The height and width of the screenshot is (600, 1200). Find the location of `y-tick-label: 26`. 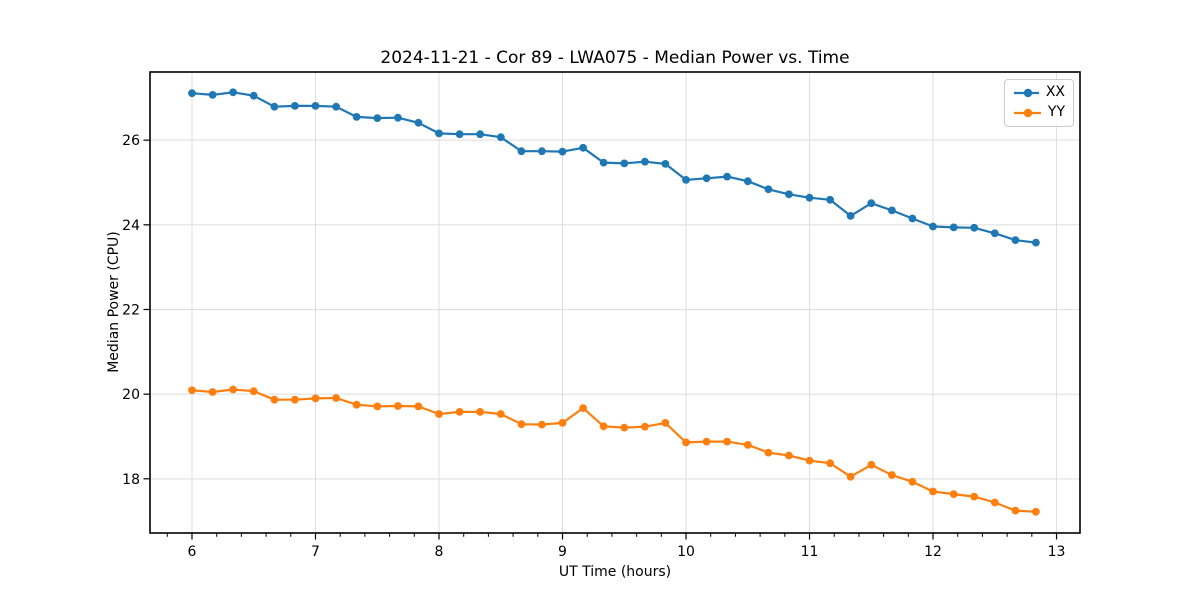

y-tick-label: 26 is located at coordinates (131, 141).